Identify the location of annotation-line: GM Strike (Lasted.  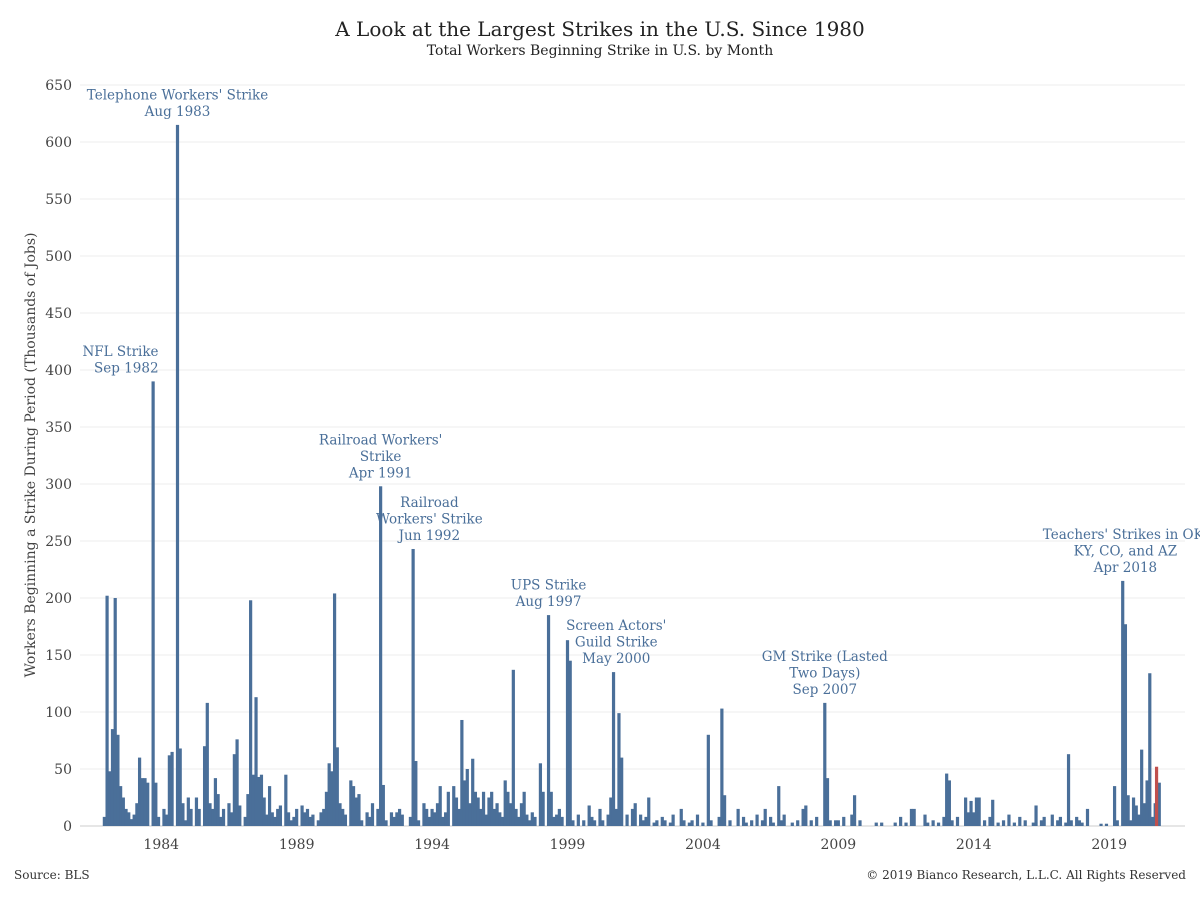
(825, 657).